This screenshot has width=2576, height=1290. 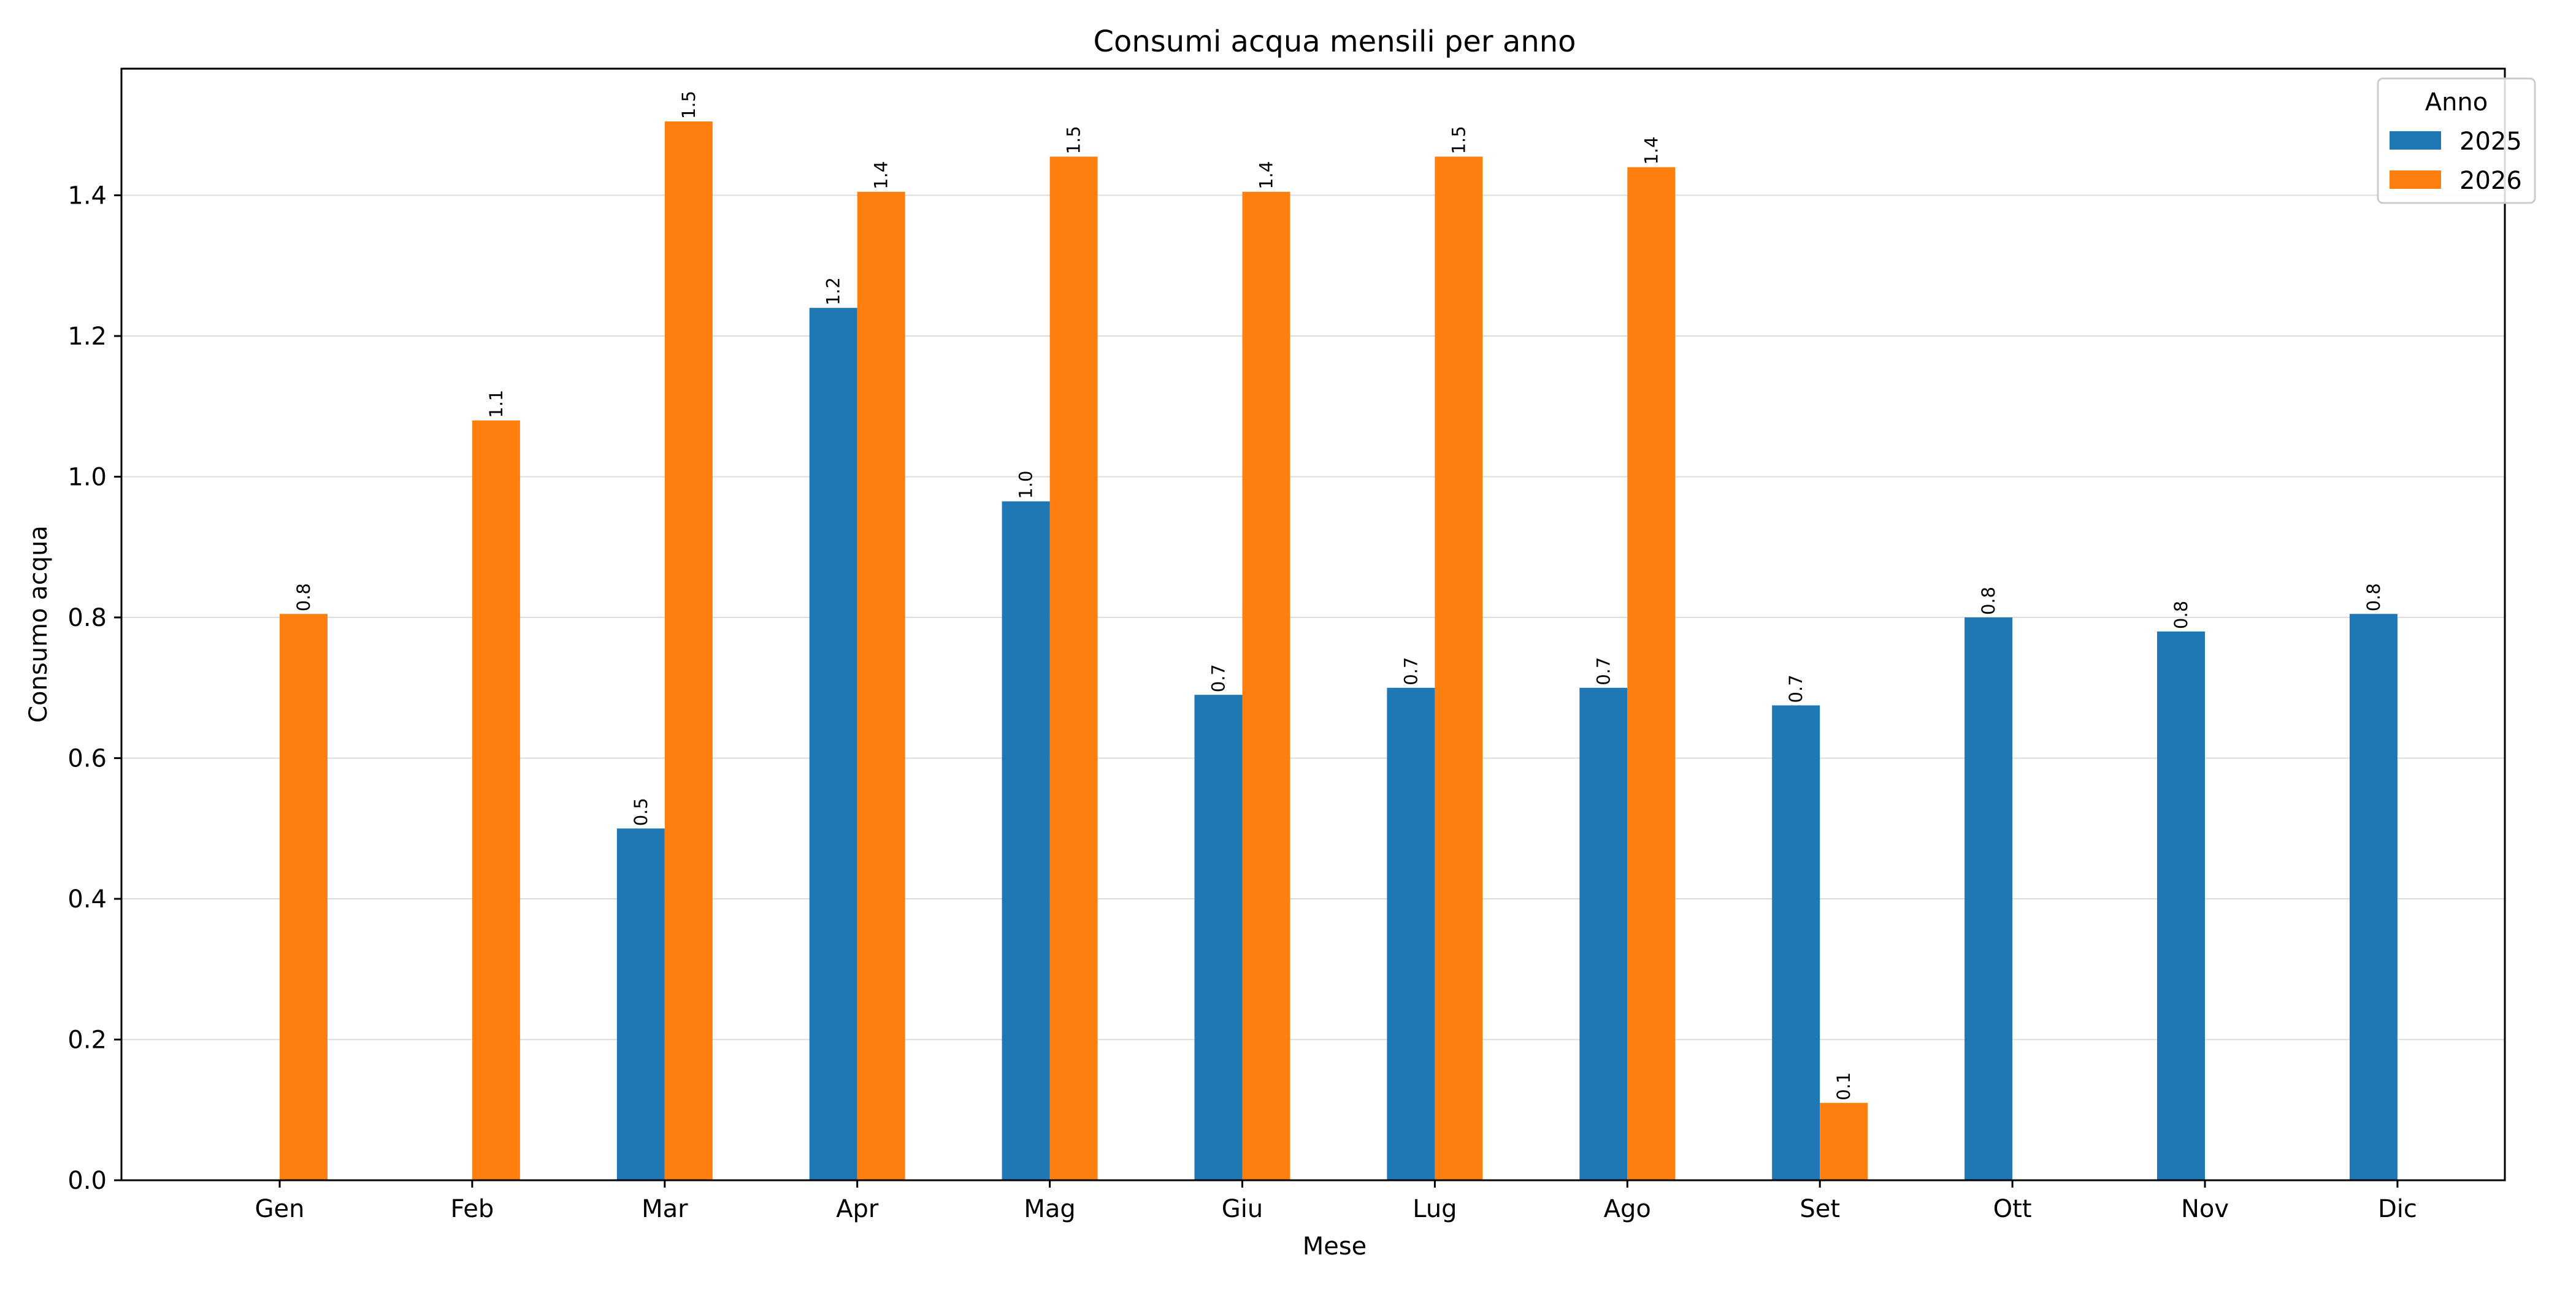 What do you see at coordinates (2490, 181) in the screenshot?
I see `legend-label-2026: 2026` at bounding box center [2490, 181].